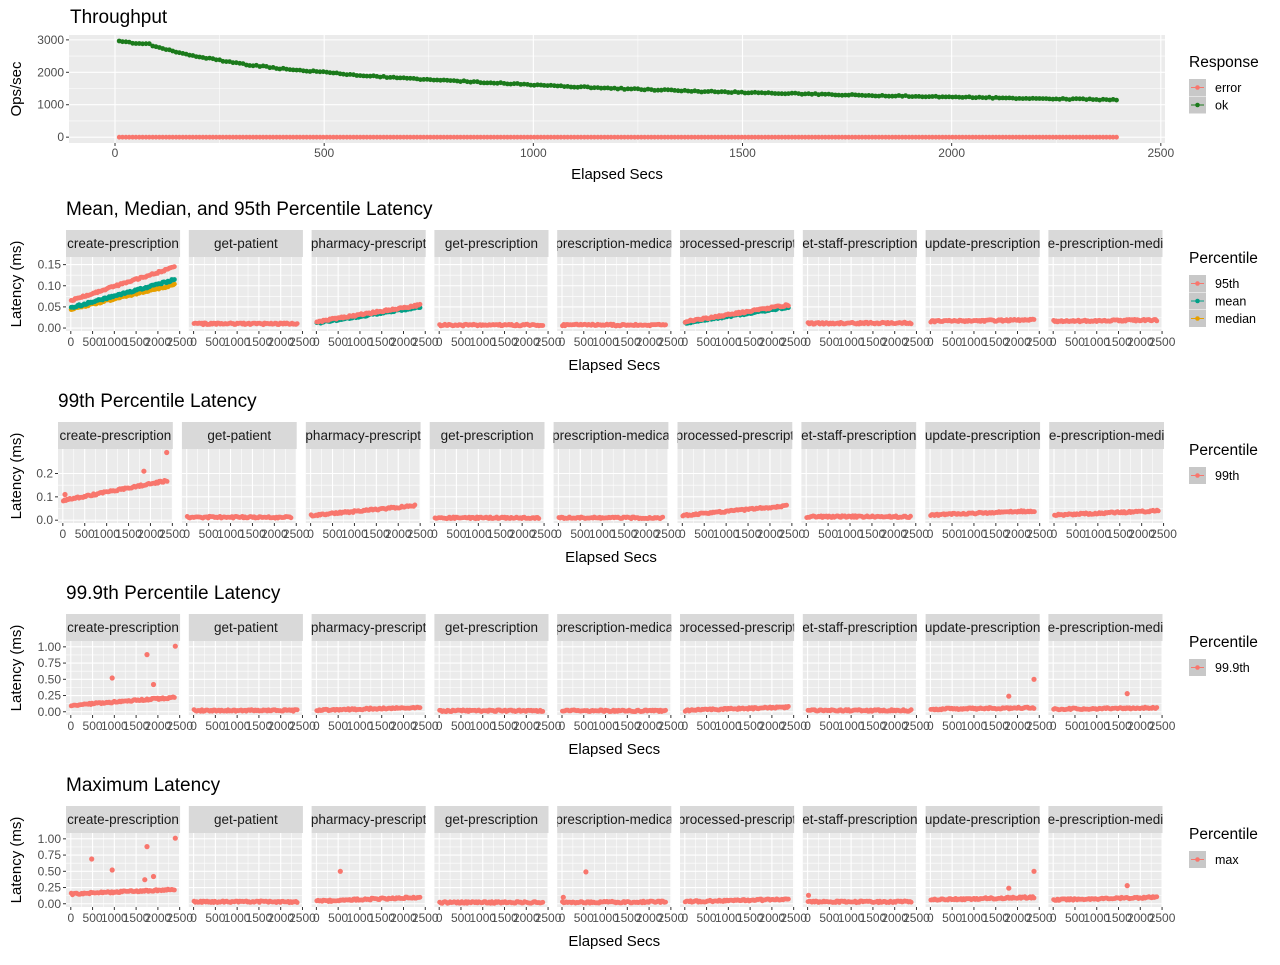  I want to click on chart-title: Throughput, so click(119, 17).